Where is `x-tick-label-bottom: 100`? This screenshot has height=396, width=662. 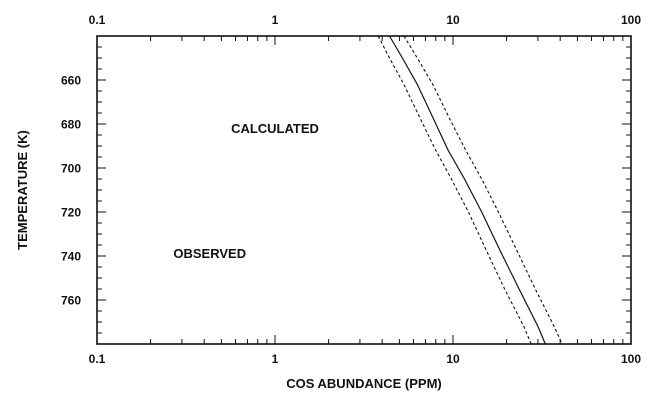 x-tick-label-bottom: 100 is located at coordinates (631, 359).